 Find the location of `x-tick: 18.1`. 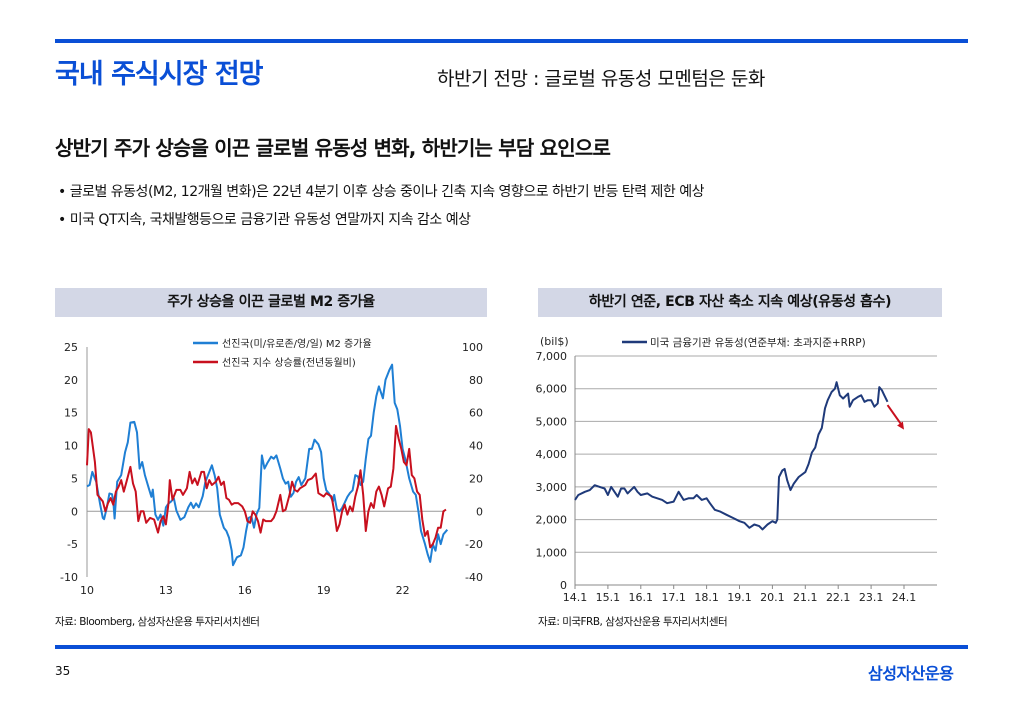

x-tick: 18.1 is located at coordinates (706, 597).